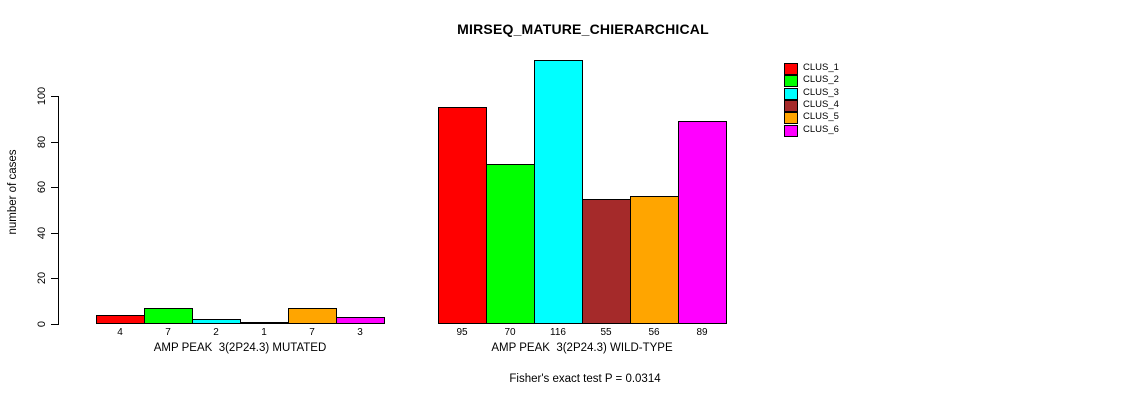  I want to click on legend-label: CLUS_1, so click(821, 67).